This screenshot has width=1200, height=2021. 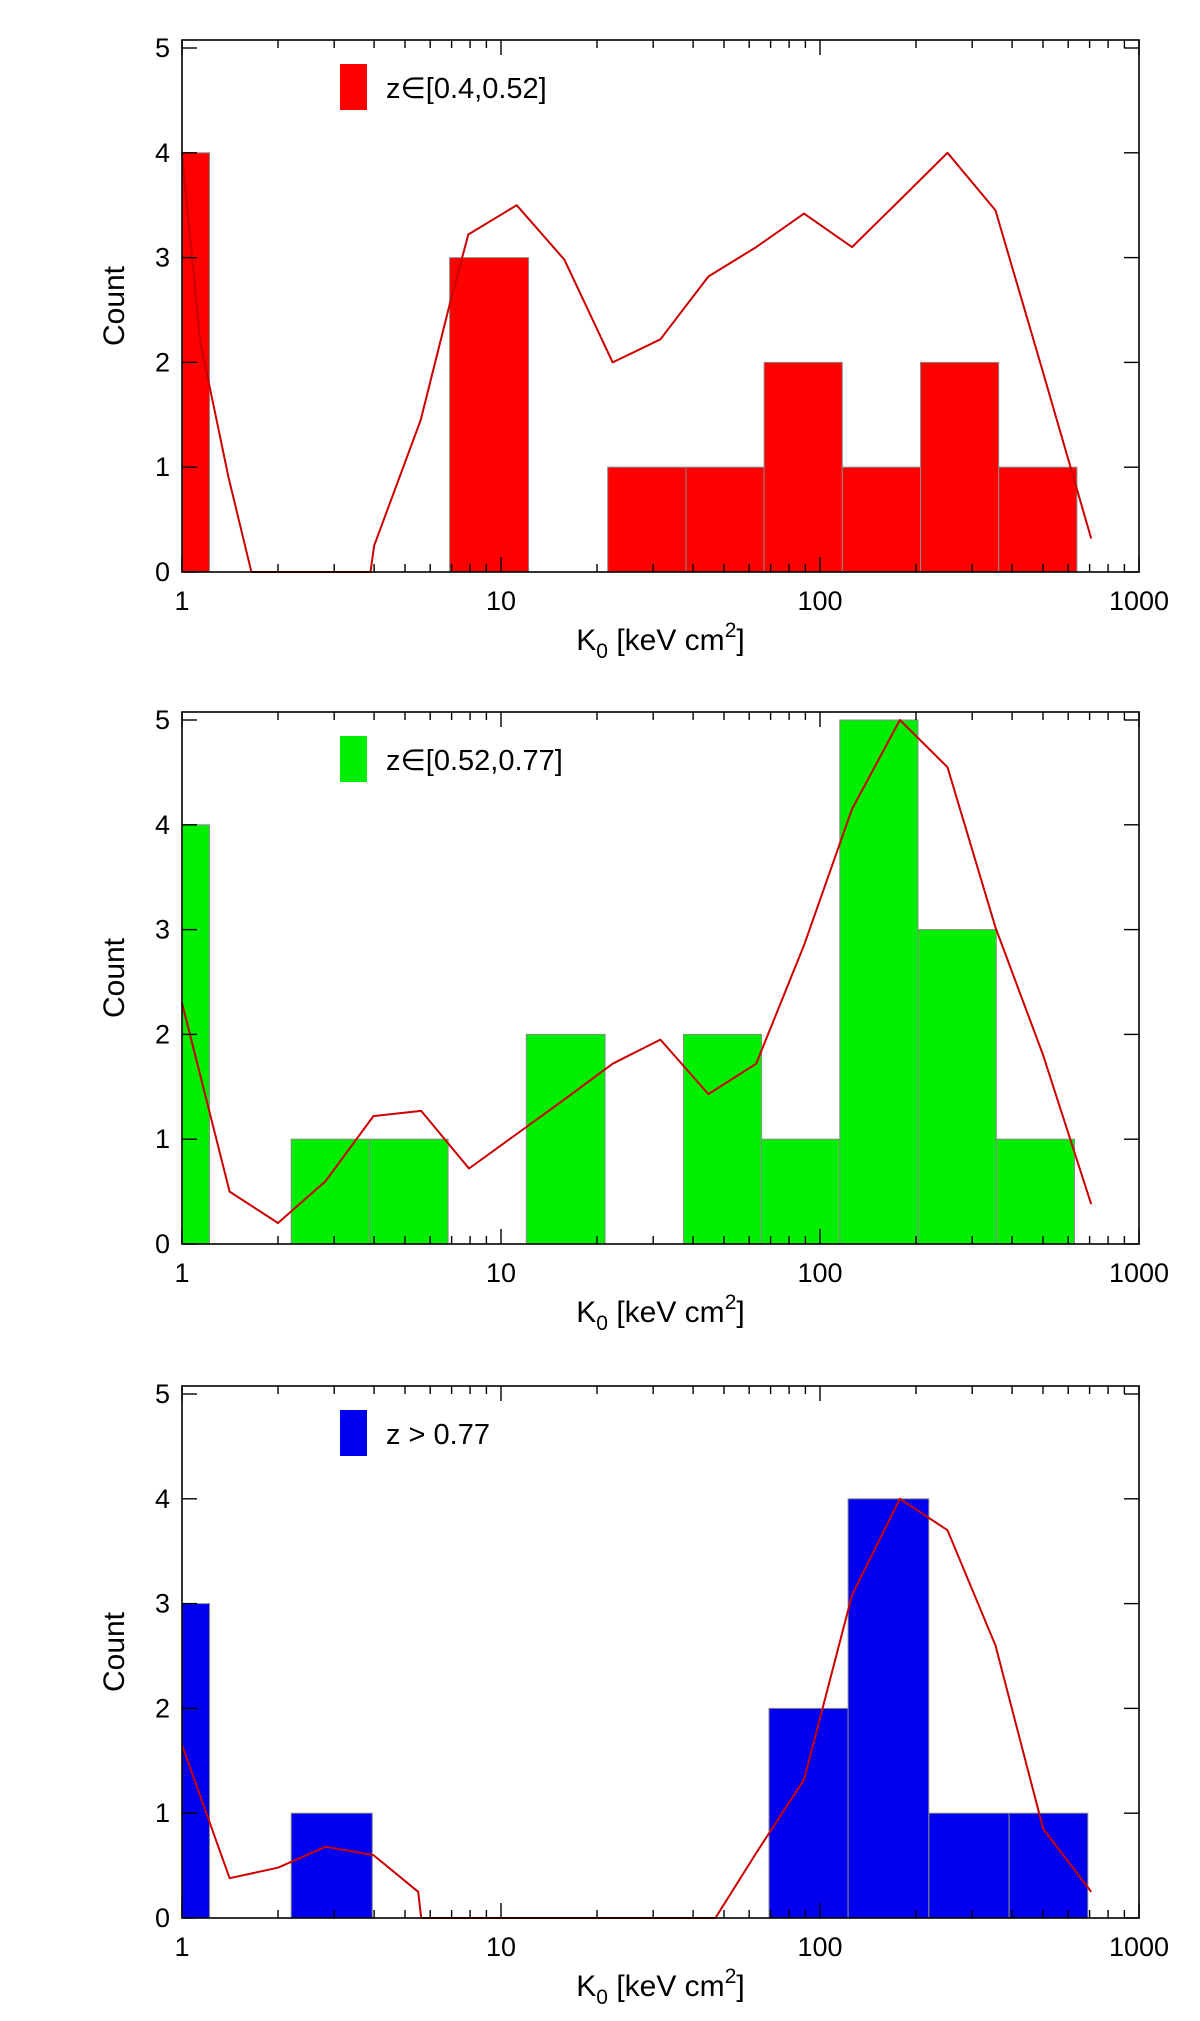 I want to click on legend: z∈[0.52,0.77], so click(x=451, y=759).